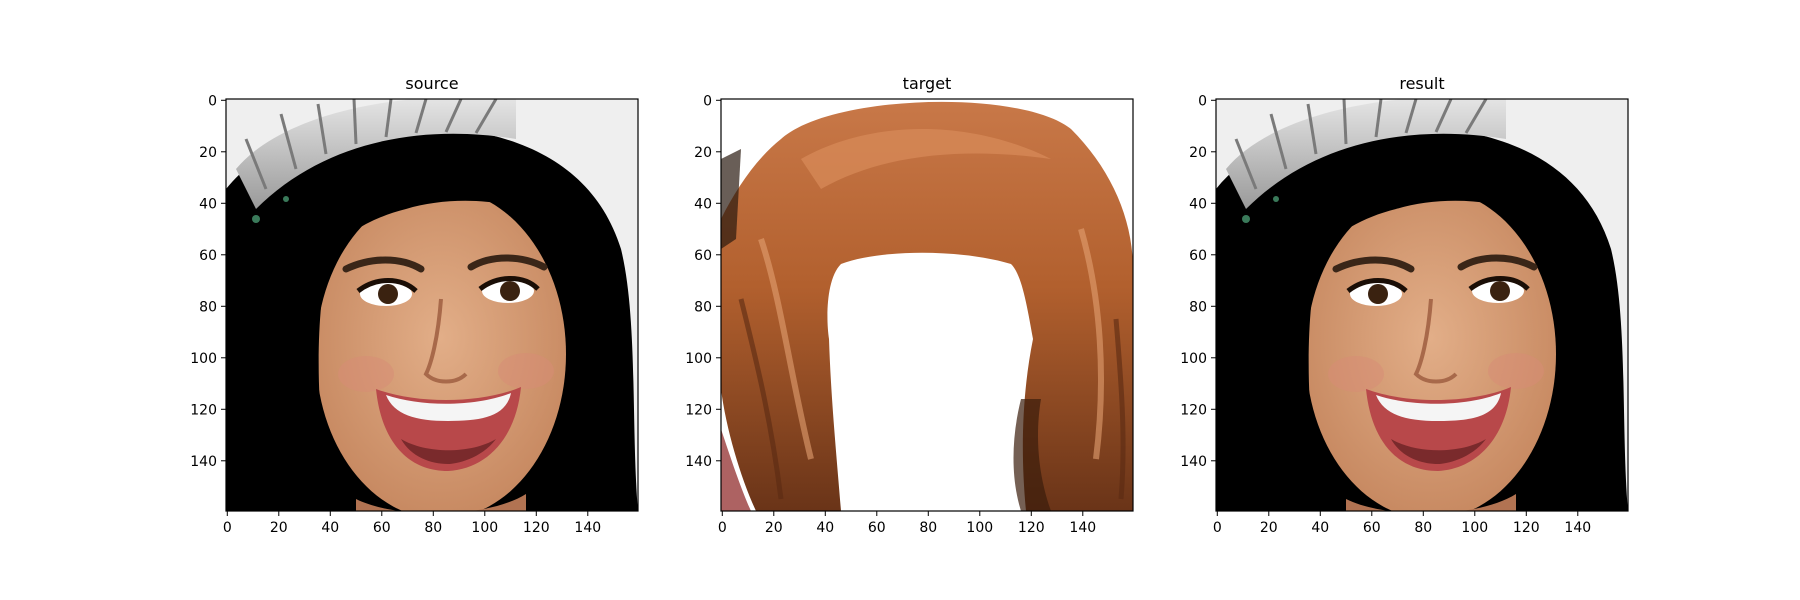 This screenshot has width=1800, height=600. What do you see at coordinates (330, 528) in the screenshot?
I see `source-xtick-label: 40` at bounding box center [330, 528].